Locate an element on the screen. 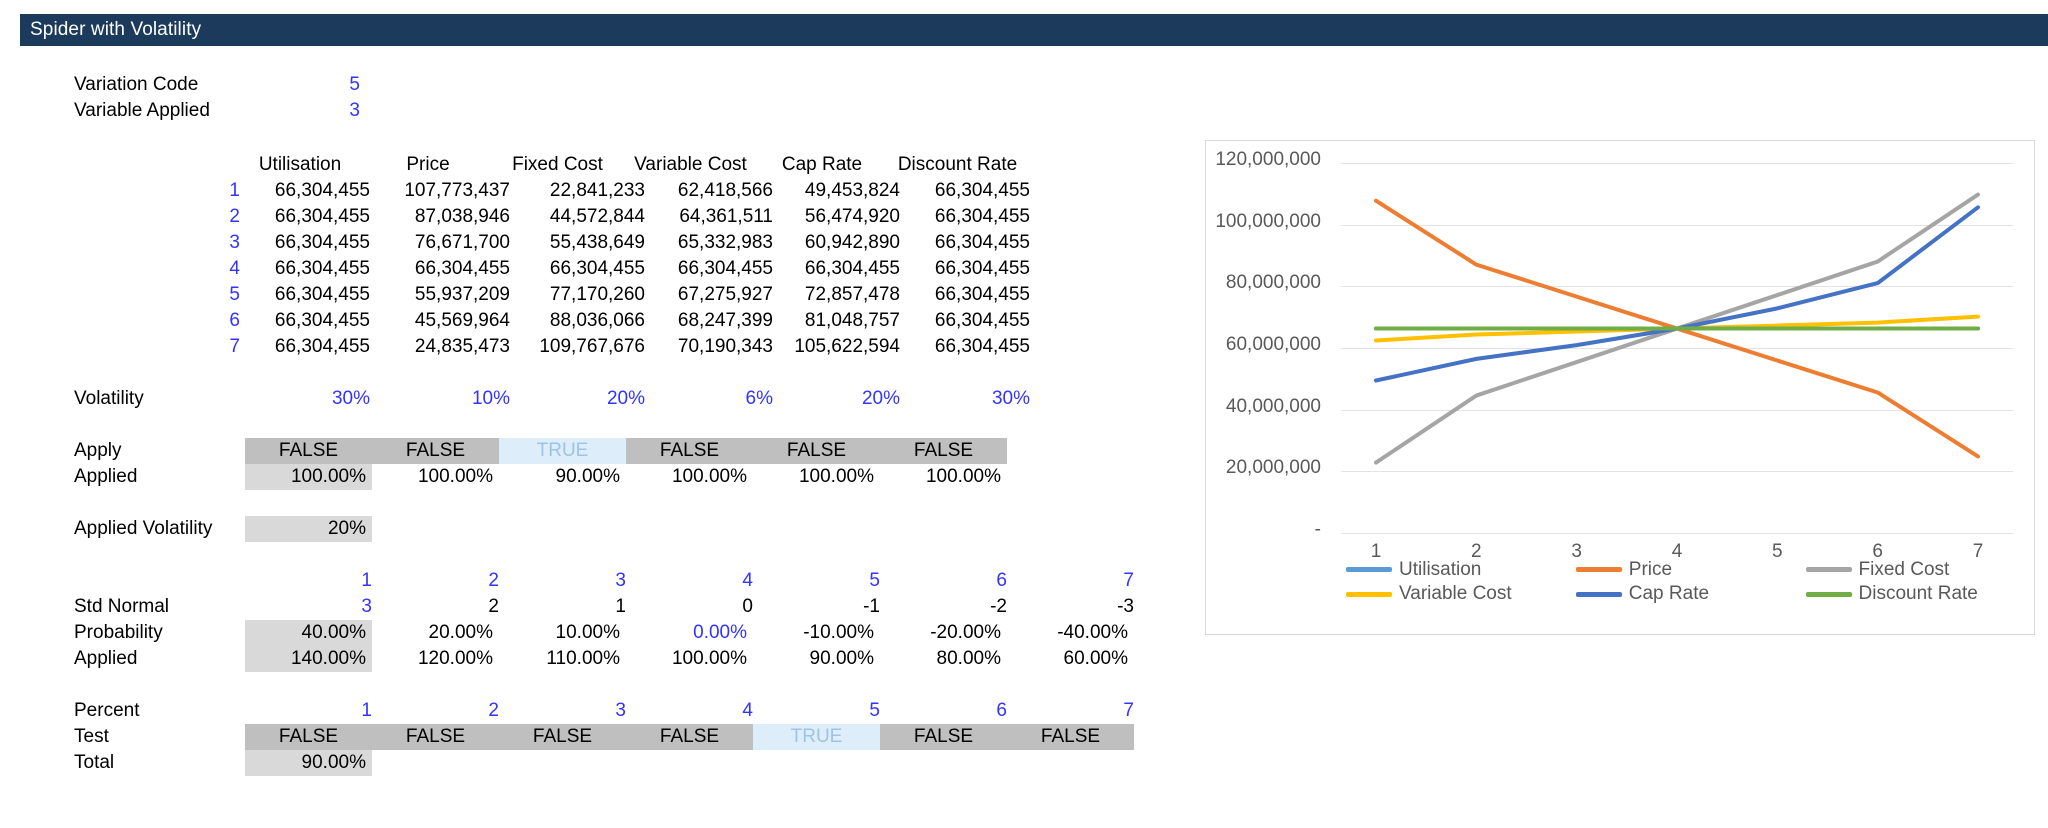 The width and height of the screenshot is (2048, 828). cell-cap-rate: 66,304,455 is located at coordinates (852, 268).